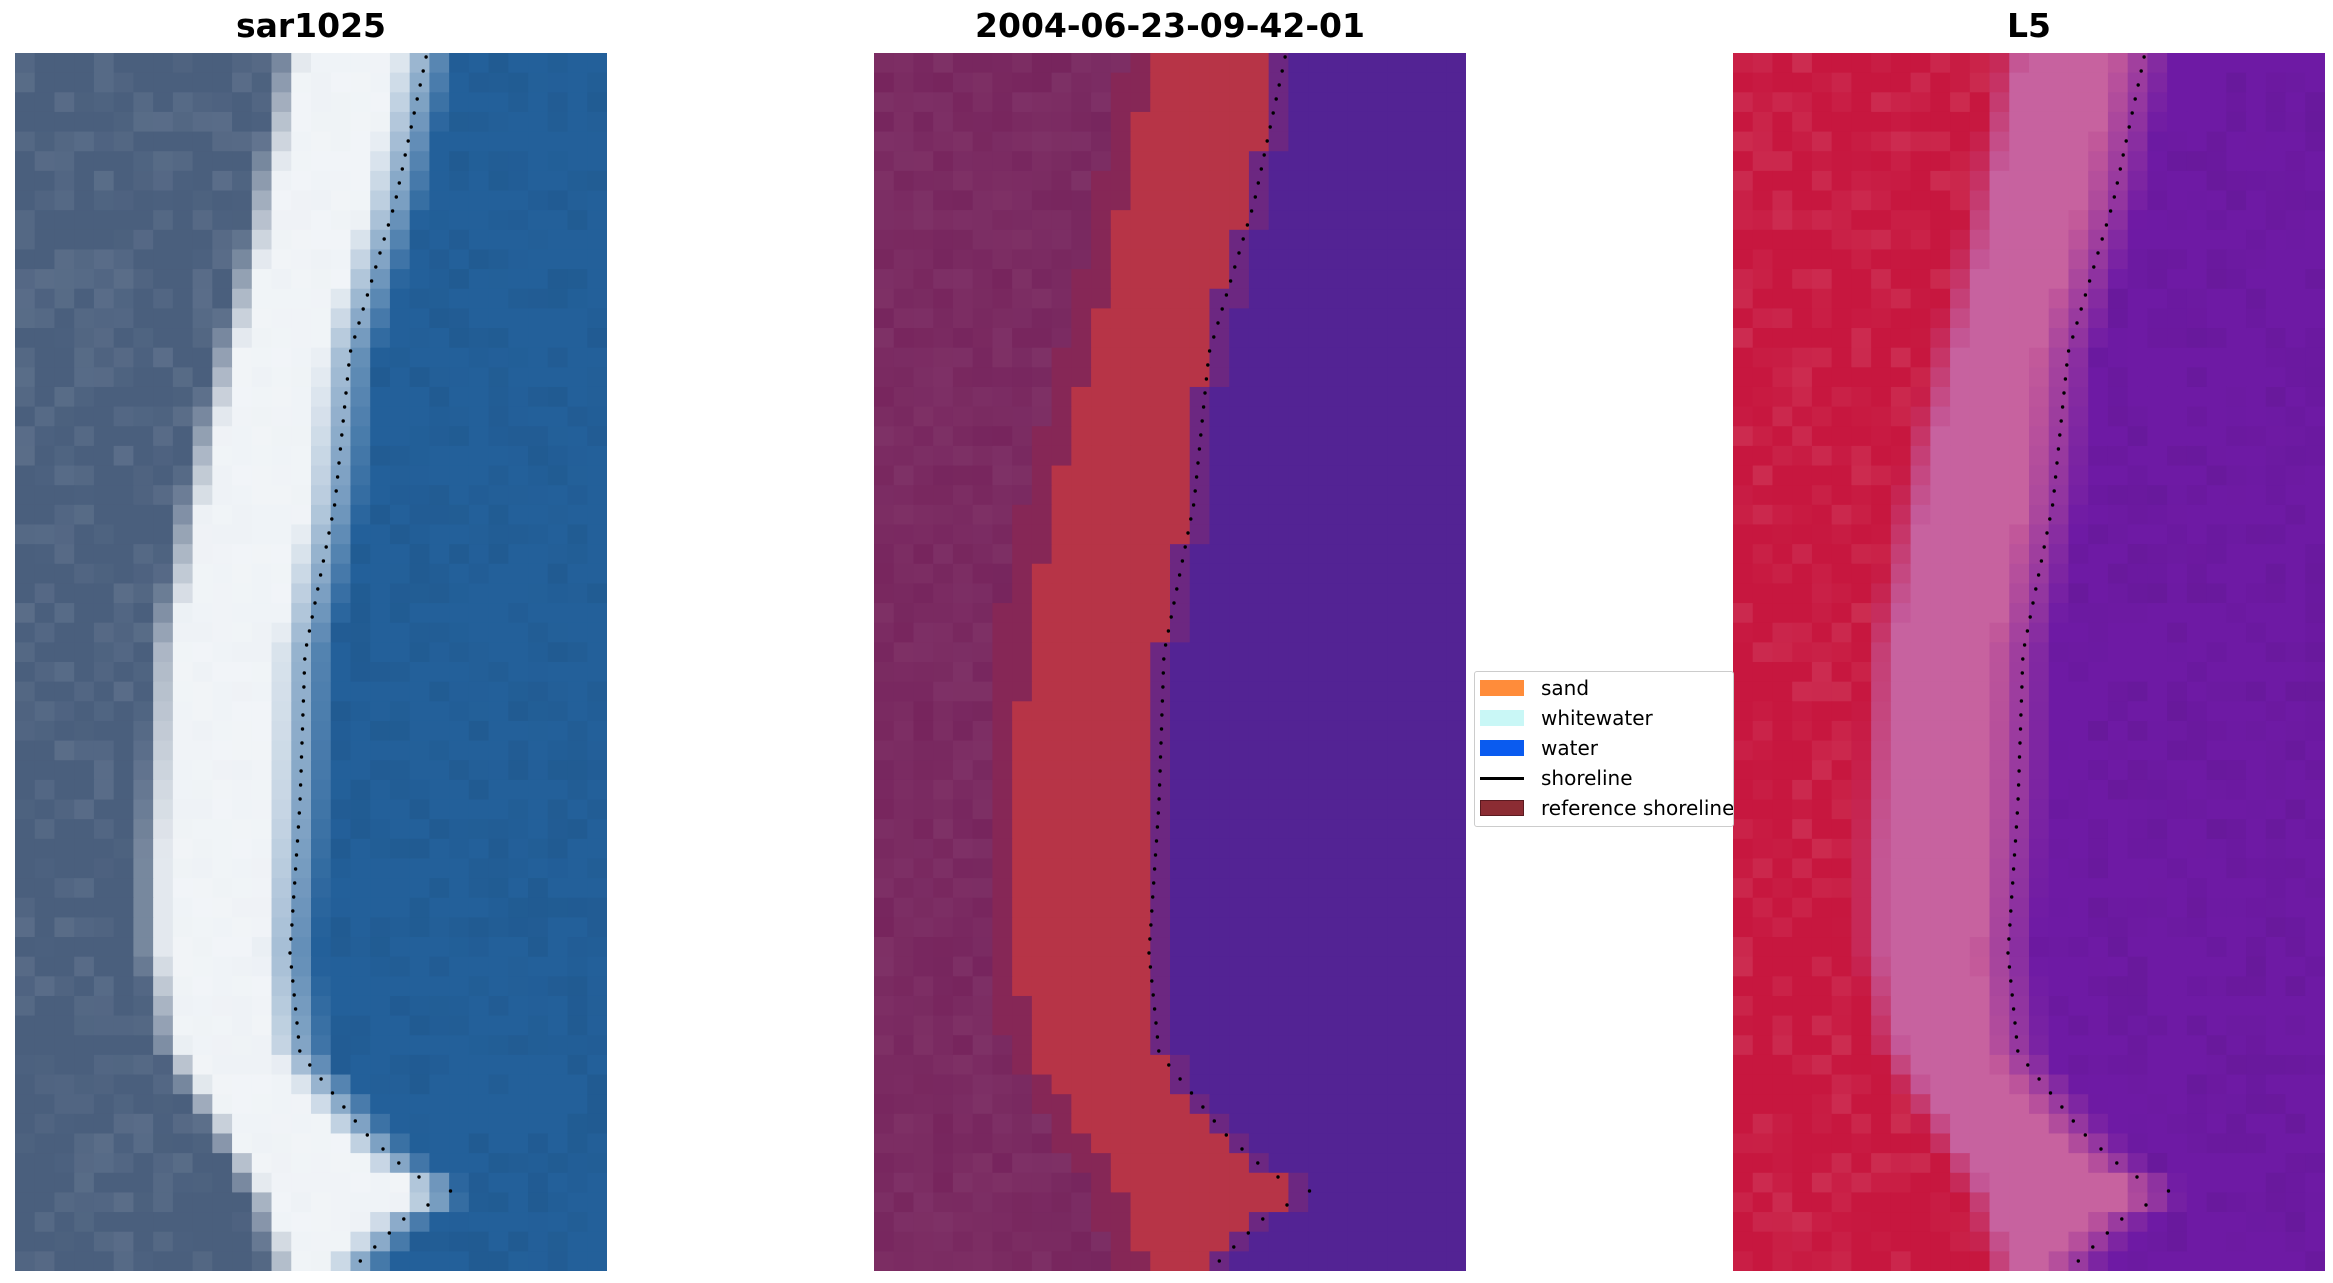 This screenshot has width=2333, height=1283. Describe the element at coordinates (1565, 688) in the screenshot. I see `legend-label: sand` at that location.